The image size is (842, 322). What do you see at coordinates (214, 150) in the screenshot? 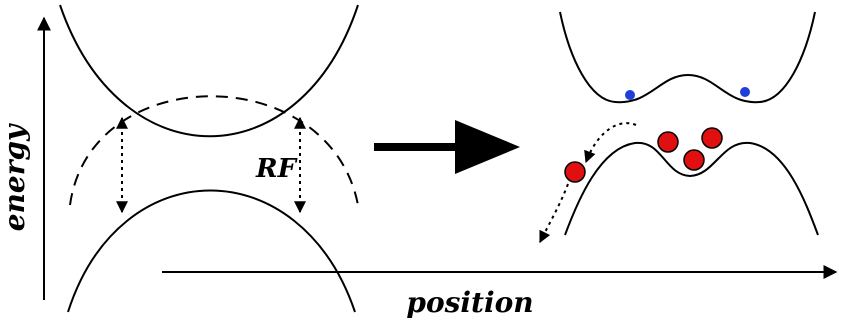
I see `dressed-potential-curve` at bounding box center [214, 150].